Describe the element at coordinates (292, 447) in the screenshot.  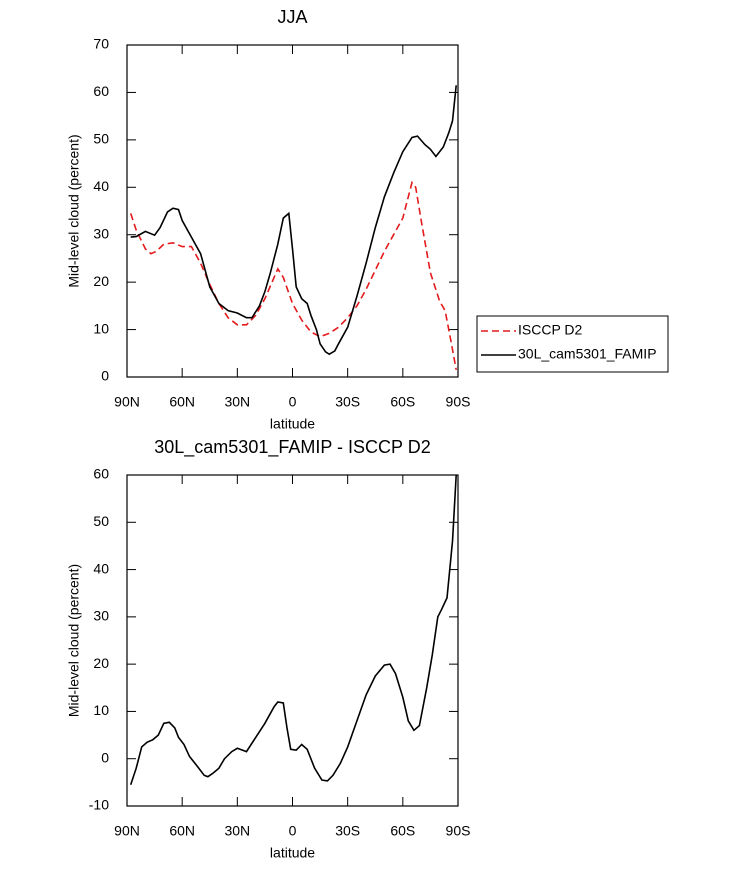
I see `chart-title: 30L_cam5301_FAMIP - ISCCP D2` at that location.